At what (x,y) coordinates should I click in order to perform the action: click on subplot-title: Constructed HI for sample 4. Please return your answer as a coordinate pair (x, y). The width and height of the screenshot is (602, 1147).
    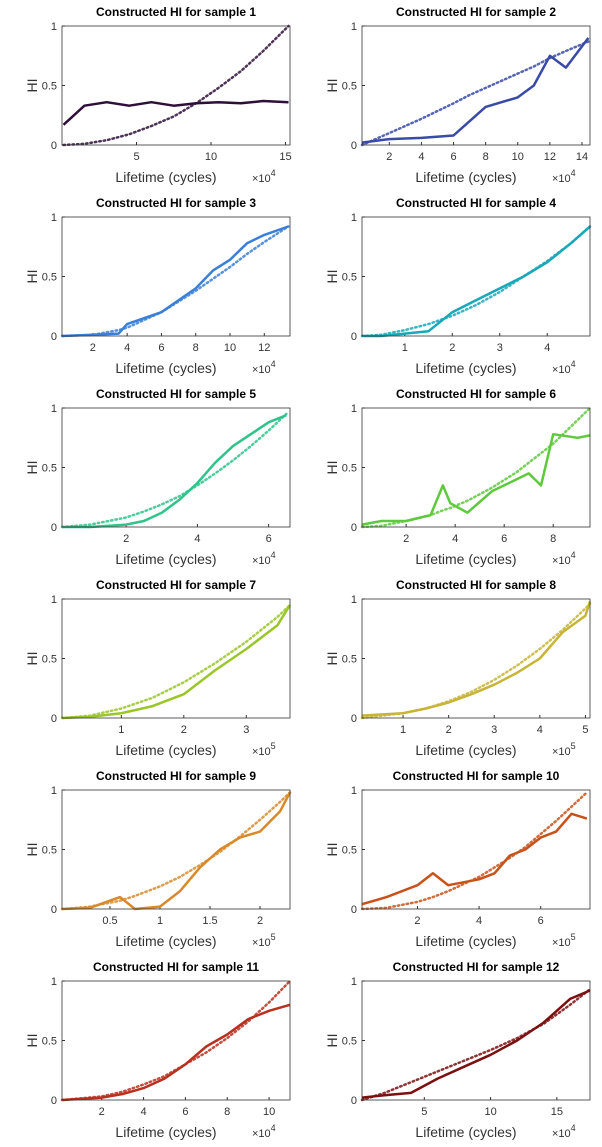
    Looking at the image, I should click on (476, 203).